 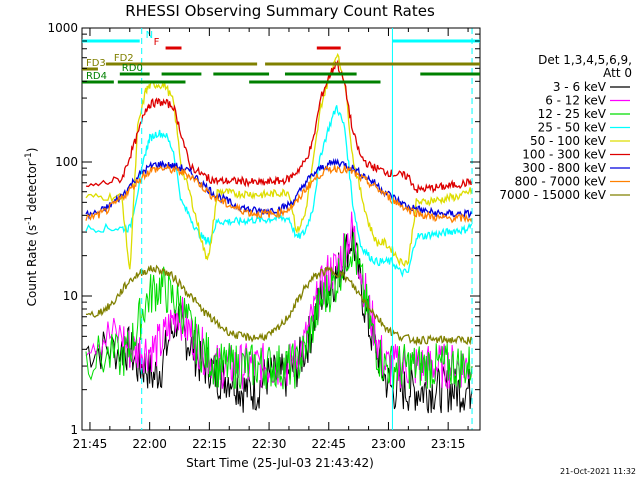 I want to click on legend-label: 300 - 800 keV, so click(x=564, y=168).